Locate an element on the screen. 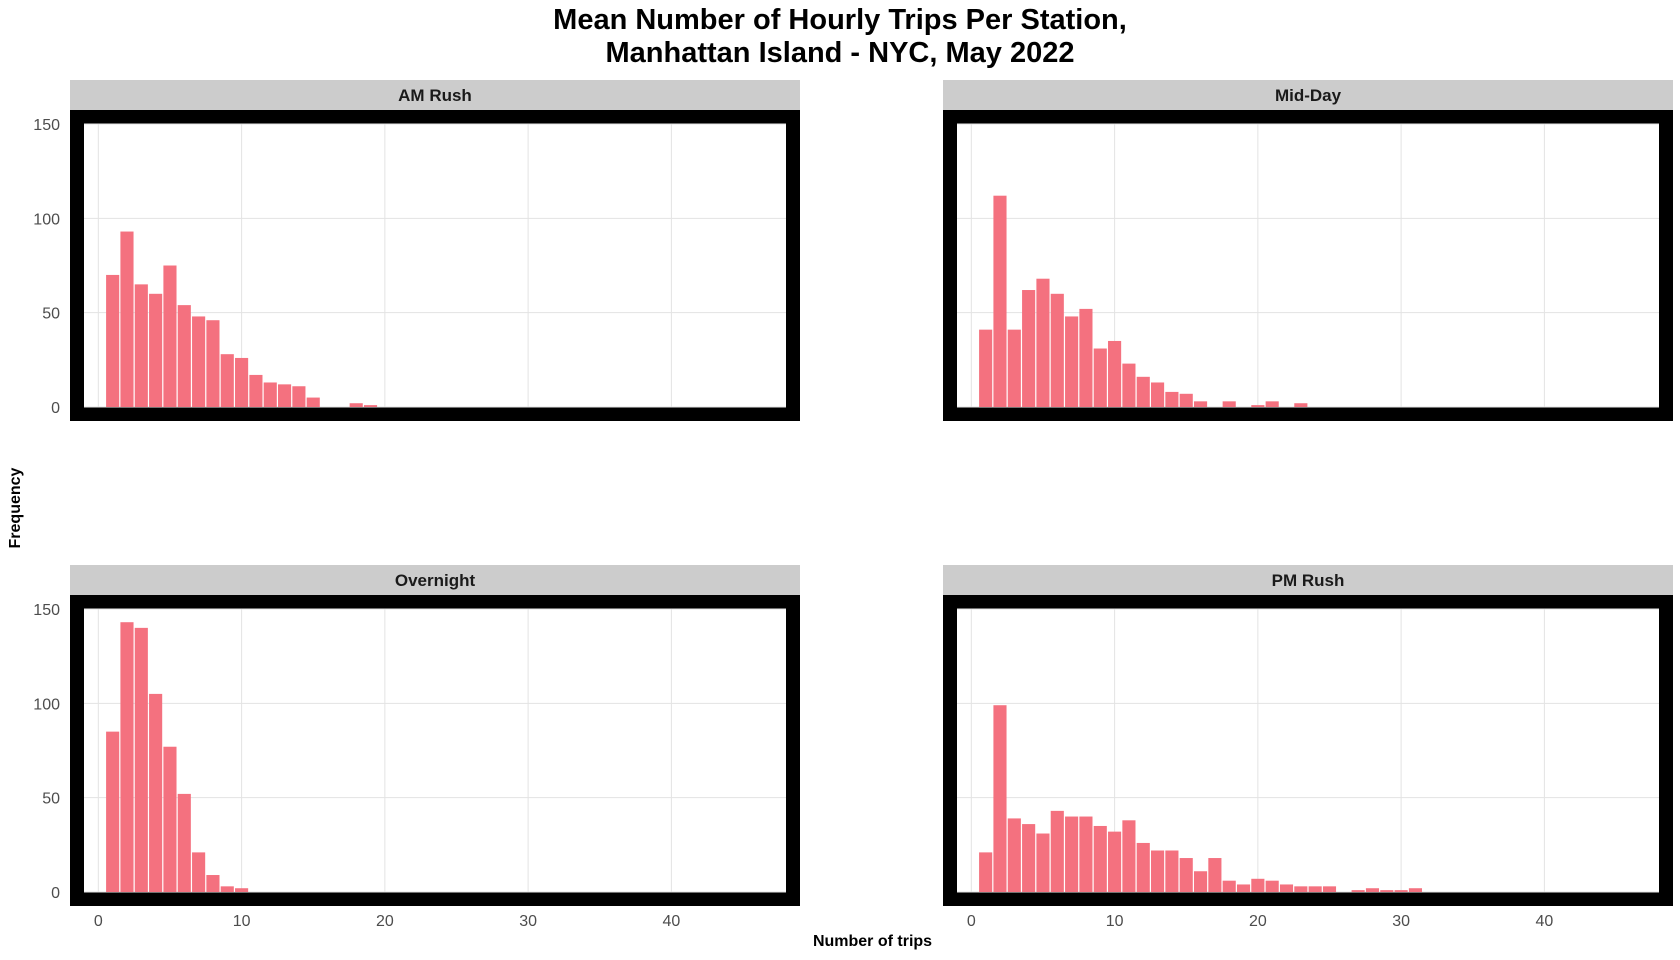 This screenshot has width=1680, height=960. x-axis-label: Number of trips is located at coordinates (872, 941).